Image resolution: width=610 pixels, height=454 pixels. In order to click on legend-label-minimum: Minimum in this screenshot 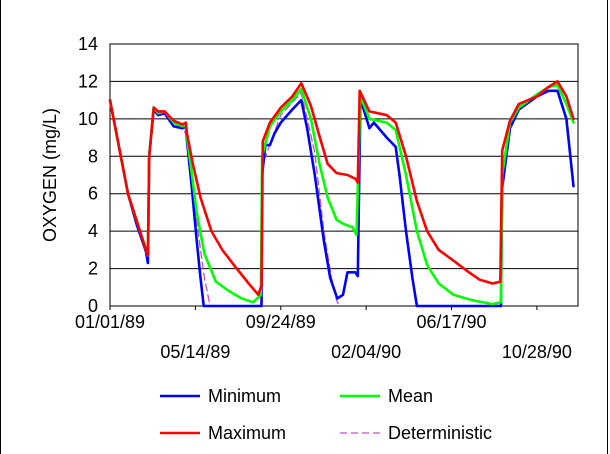, I will do `click(244, 396)`.